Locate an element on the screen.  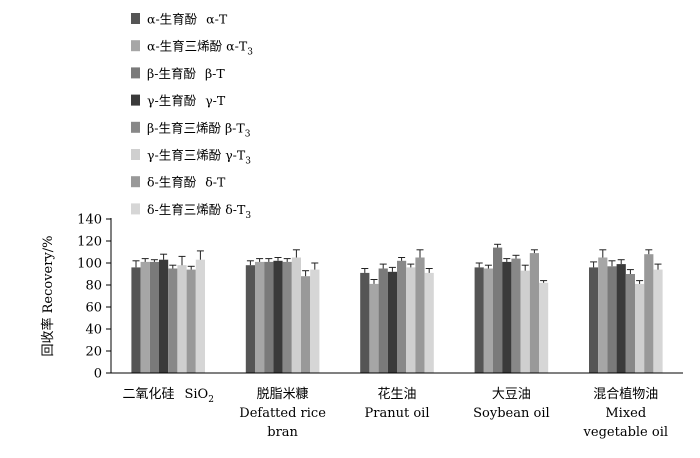
y-tick-label: 60 is located at coordinates (93, 308).